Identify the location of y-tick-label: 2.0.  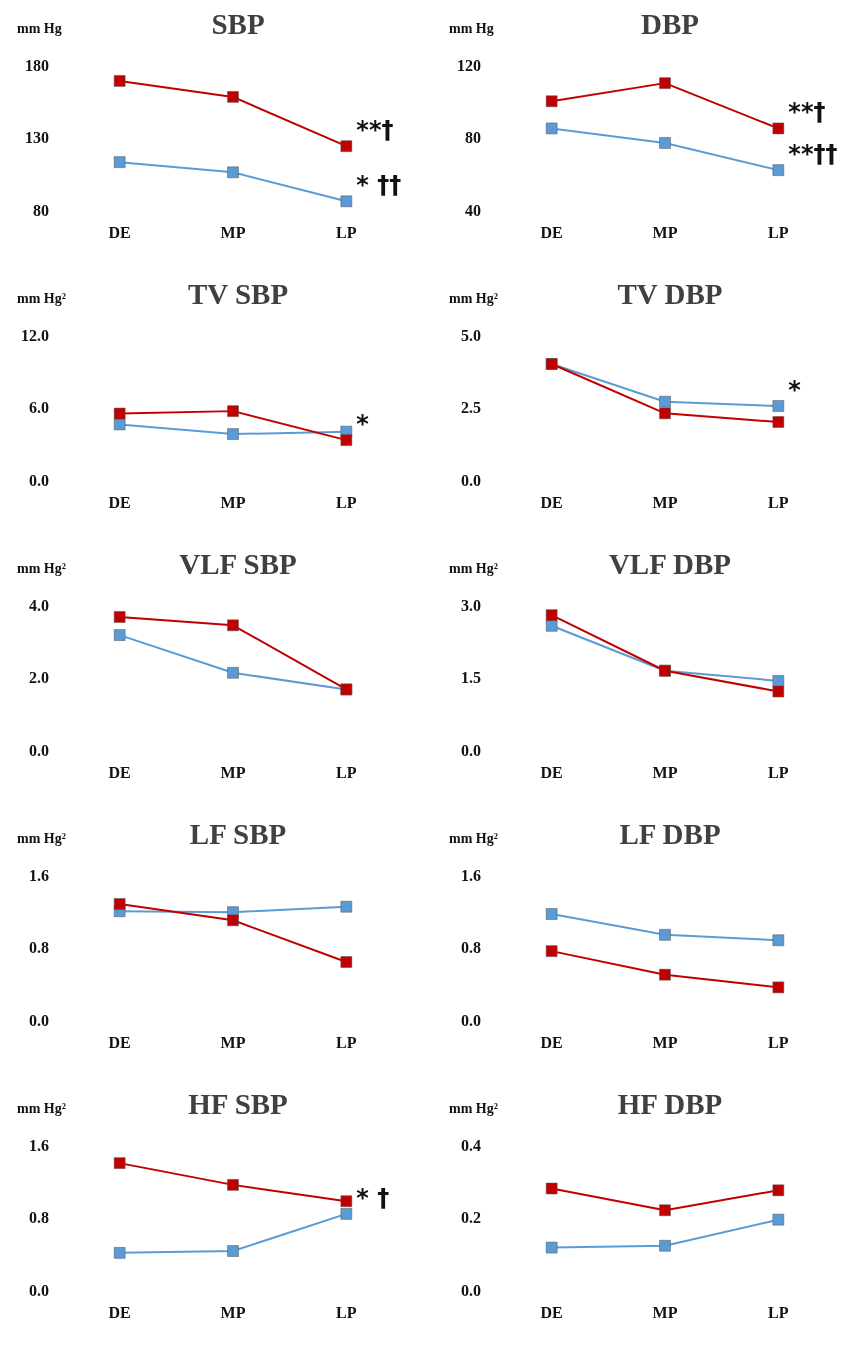
(39, 677).